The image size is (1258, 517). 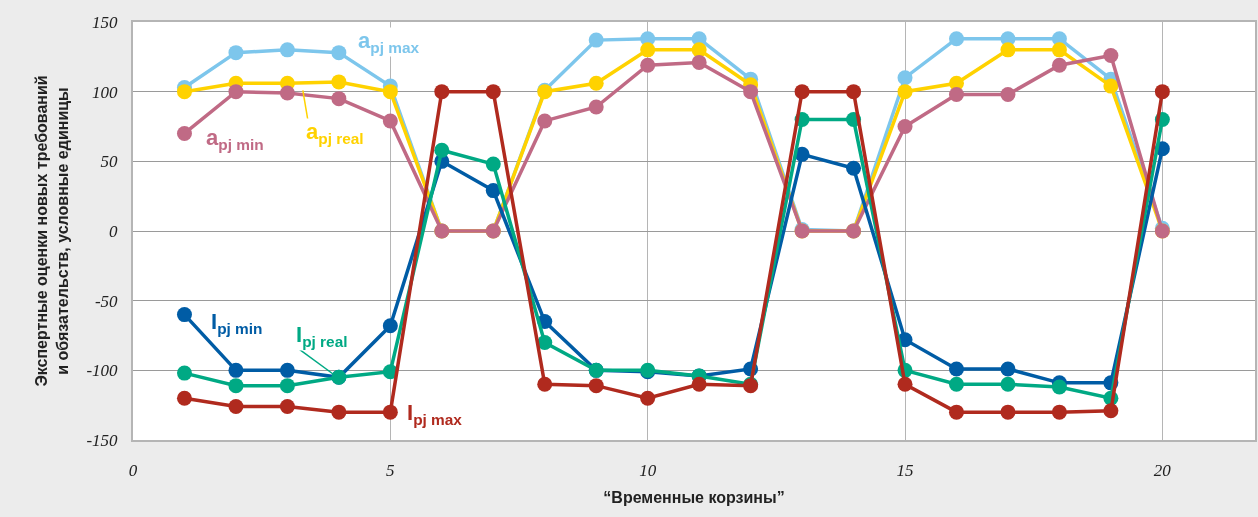 What do you see at coordinates (335, 133) in the screenshot?
I see `series-label: a$_{pj real}$` at bounding box center [335, 133].